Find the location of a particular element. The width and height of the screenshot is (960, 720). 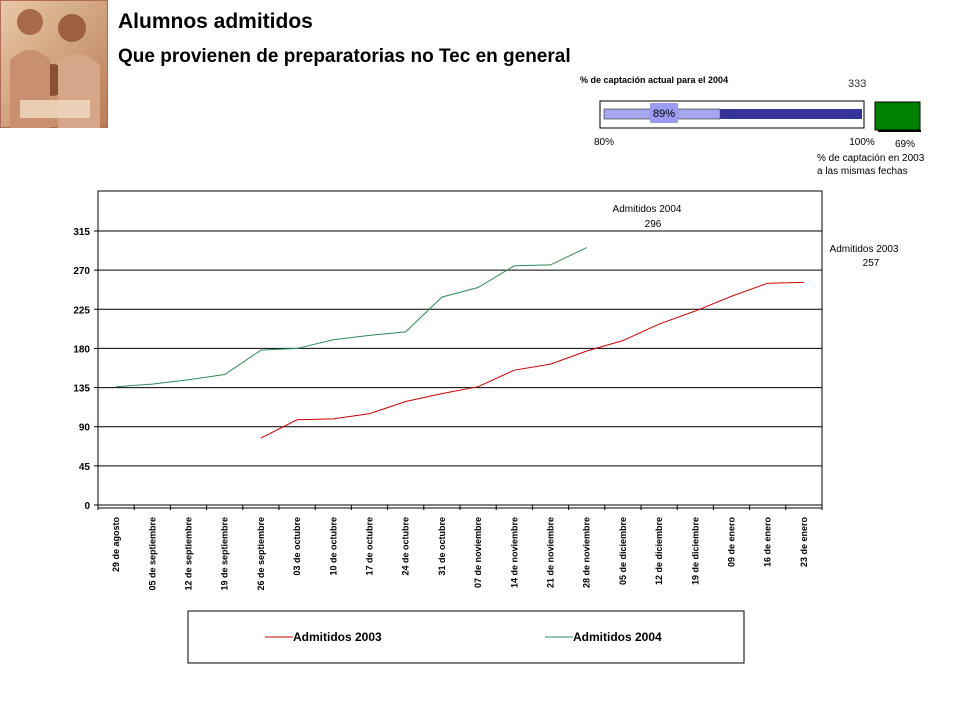

x-tick-label: 10 de octubre is located at coordinates (333, 546).